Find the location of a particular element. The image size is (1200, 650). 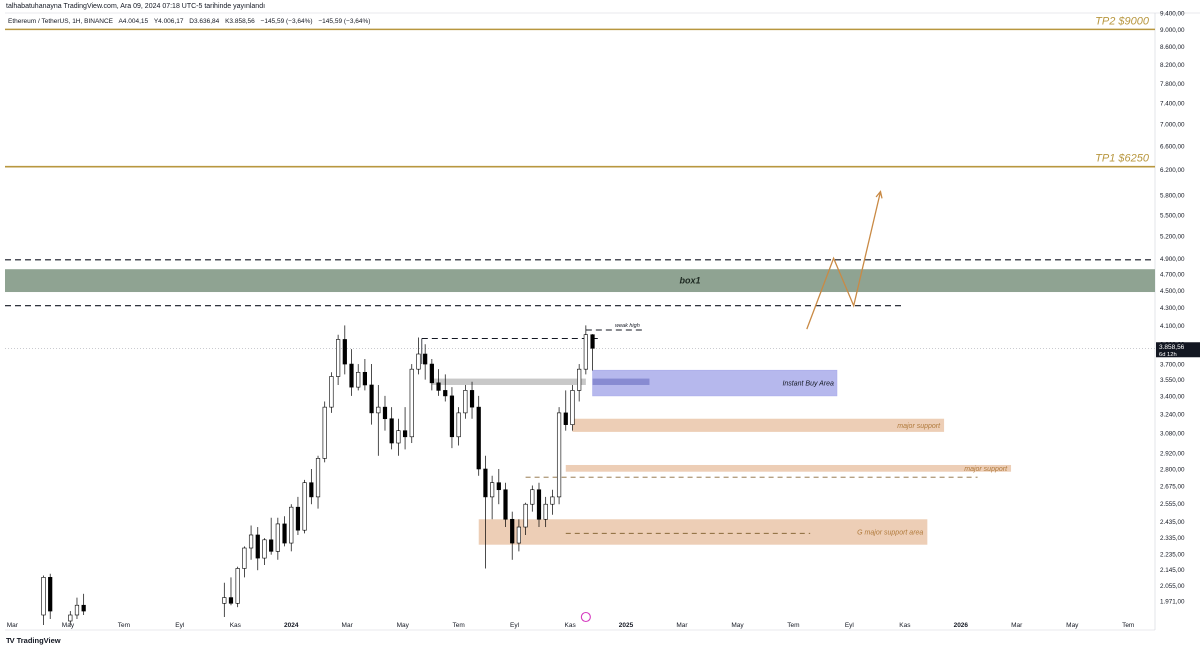

last-price-tag is located at coordinates (1178, 350).